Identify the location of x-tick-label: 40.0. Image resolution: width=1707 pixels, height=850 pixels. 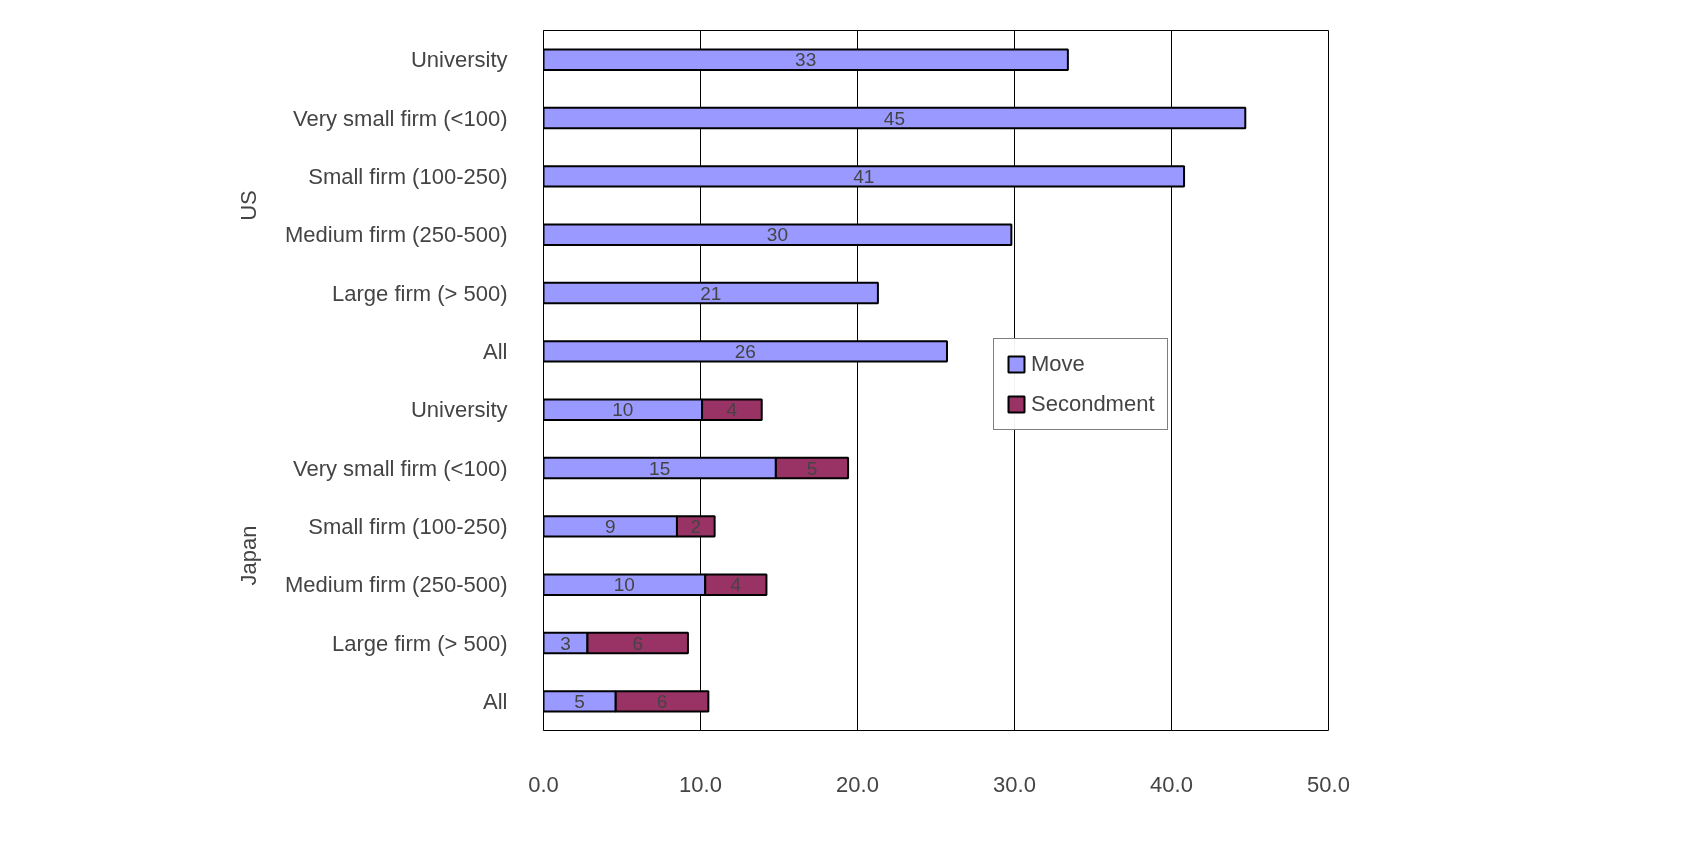
(1171, 784).